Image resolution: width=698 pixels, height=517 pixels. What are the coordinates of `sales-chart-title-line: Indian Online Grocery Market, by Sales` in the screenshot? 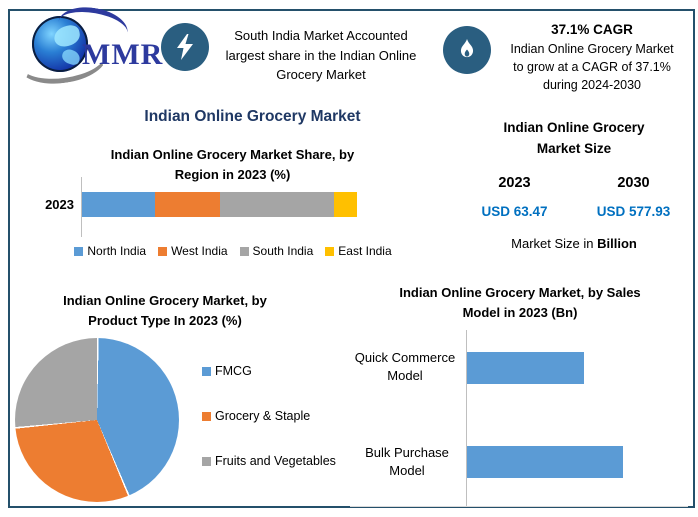 It's located at (520, 292).